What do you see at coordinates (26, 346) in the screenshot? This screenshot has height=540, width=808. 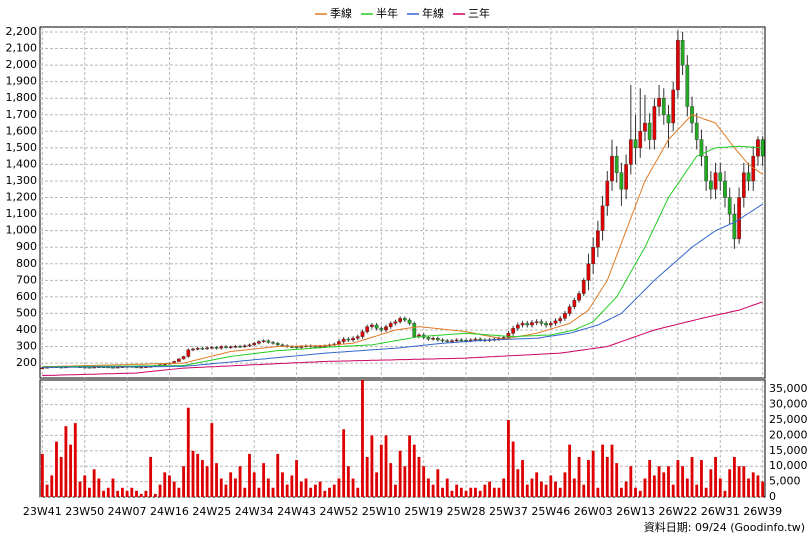 I see `y-tick-label: 300` at bounding box center [26, 346].